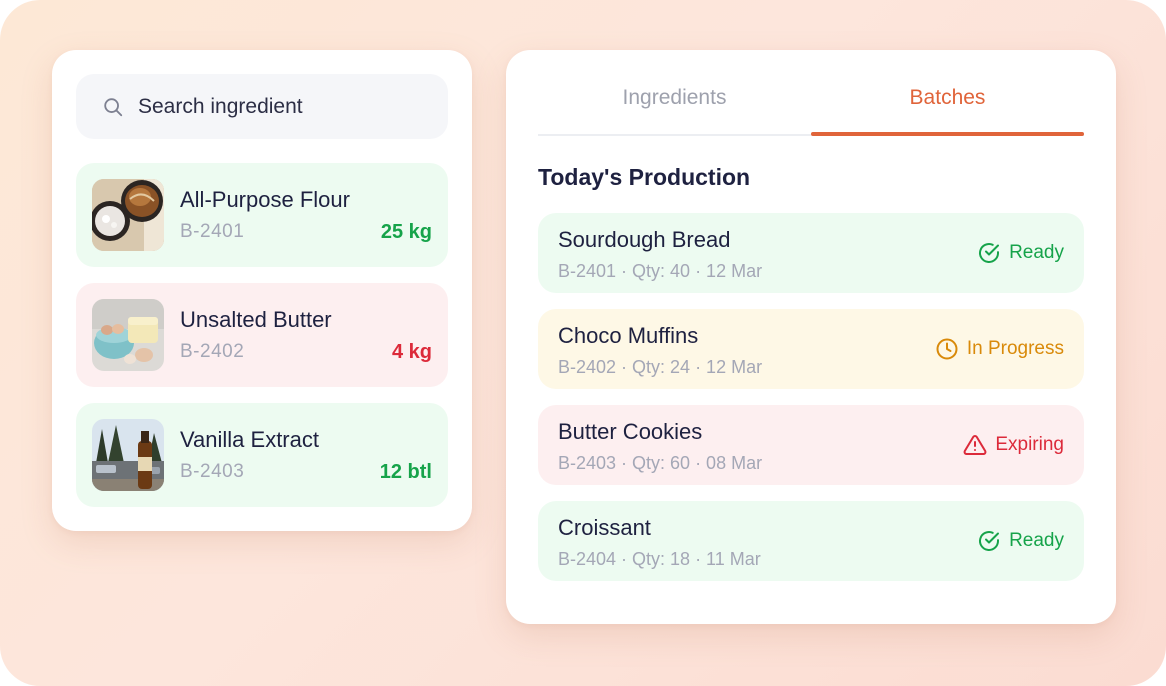 This screenshot has height=686, width=1166. What do you see at coordinates (1029, 444) in the screenshot?
I see `status-label: Expiring` at bounding box center [1029, 444].